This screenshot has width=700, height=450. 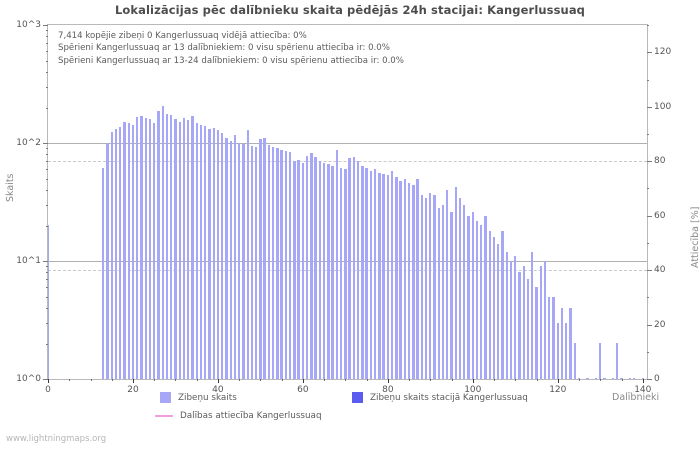 What do you see at coordinates (473, 390) in the screenshot?
I see `x-tick-label: 100` at bounding box center [473, 390].